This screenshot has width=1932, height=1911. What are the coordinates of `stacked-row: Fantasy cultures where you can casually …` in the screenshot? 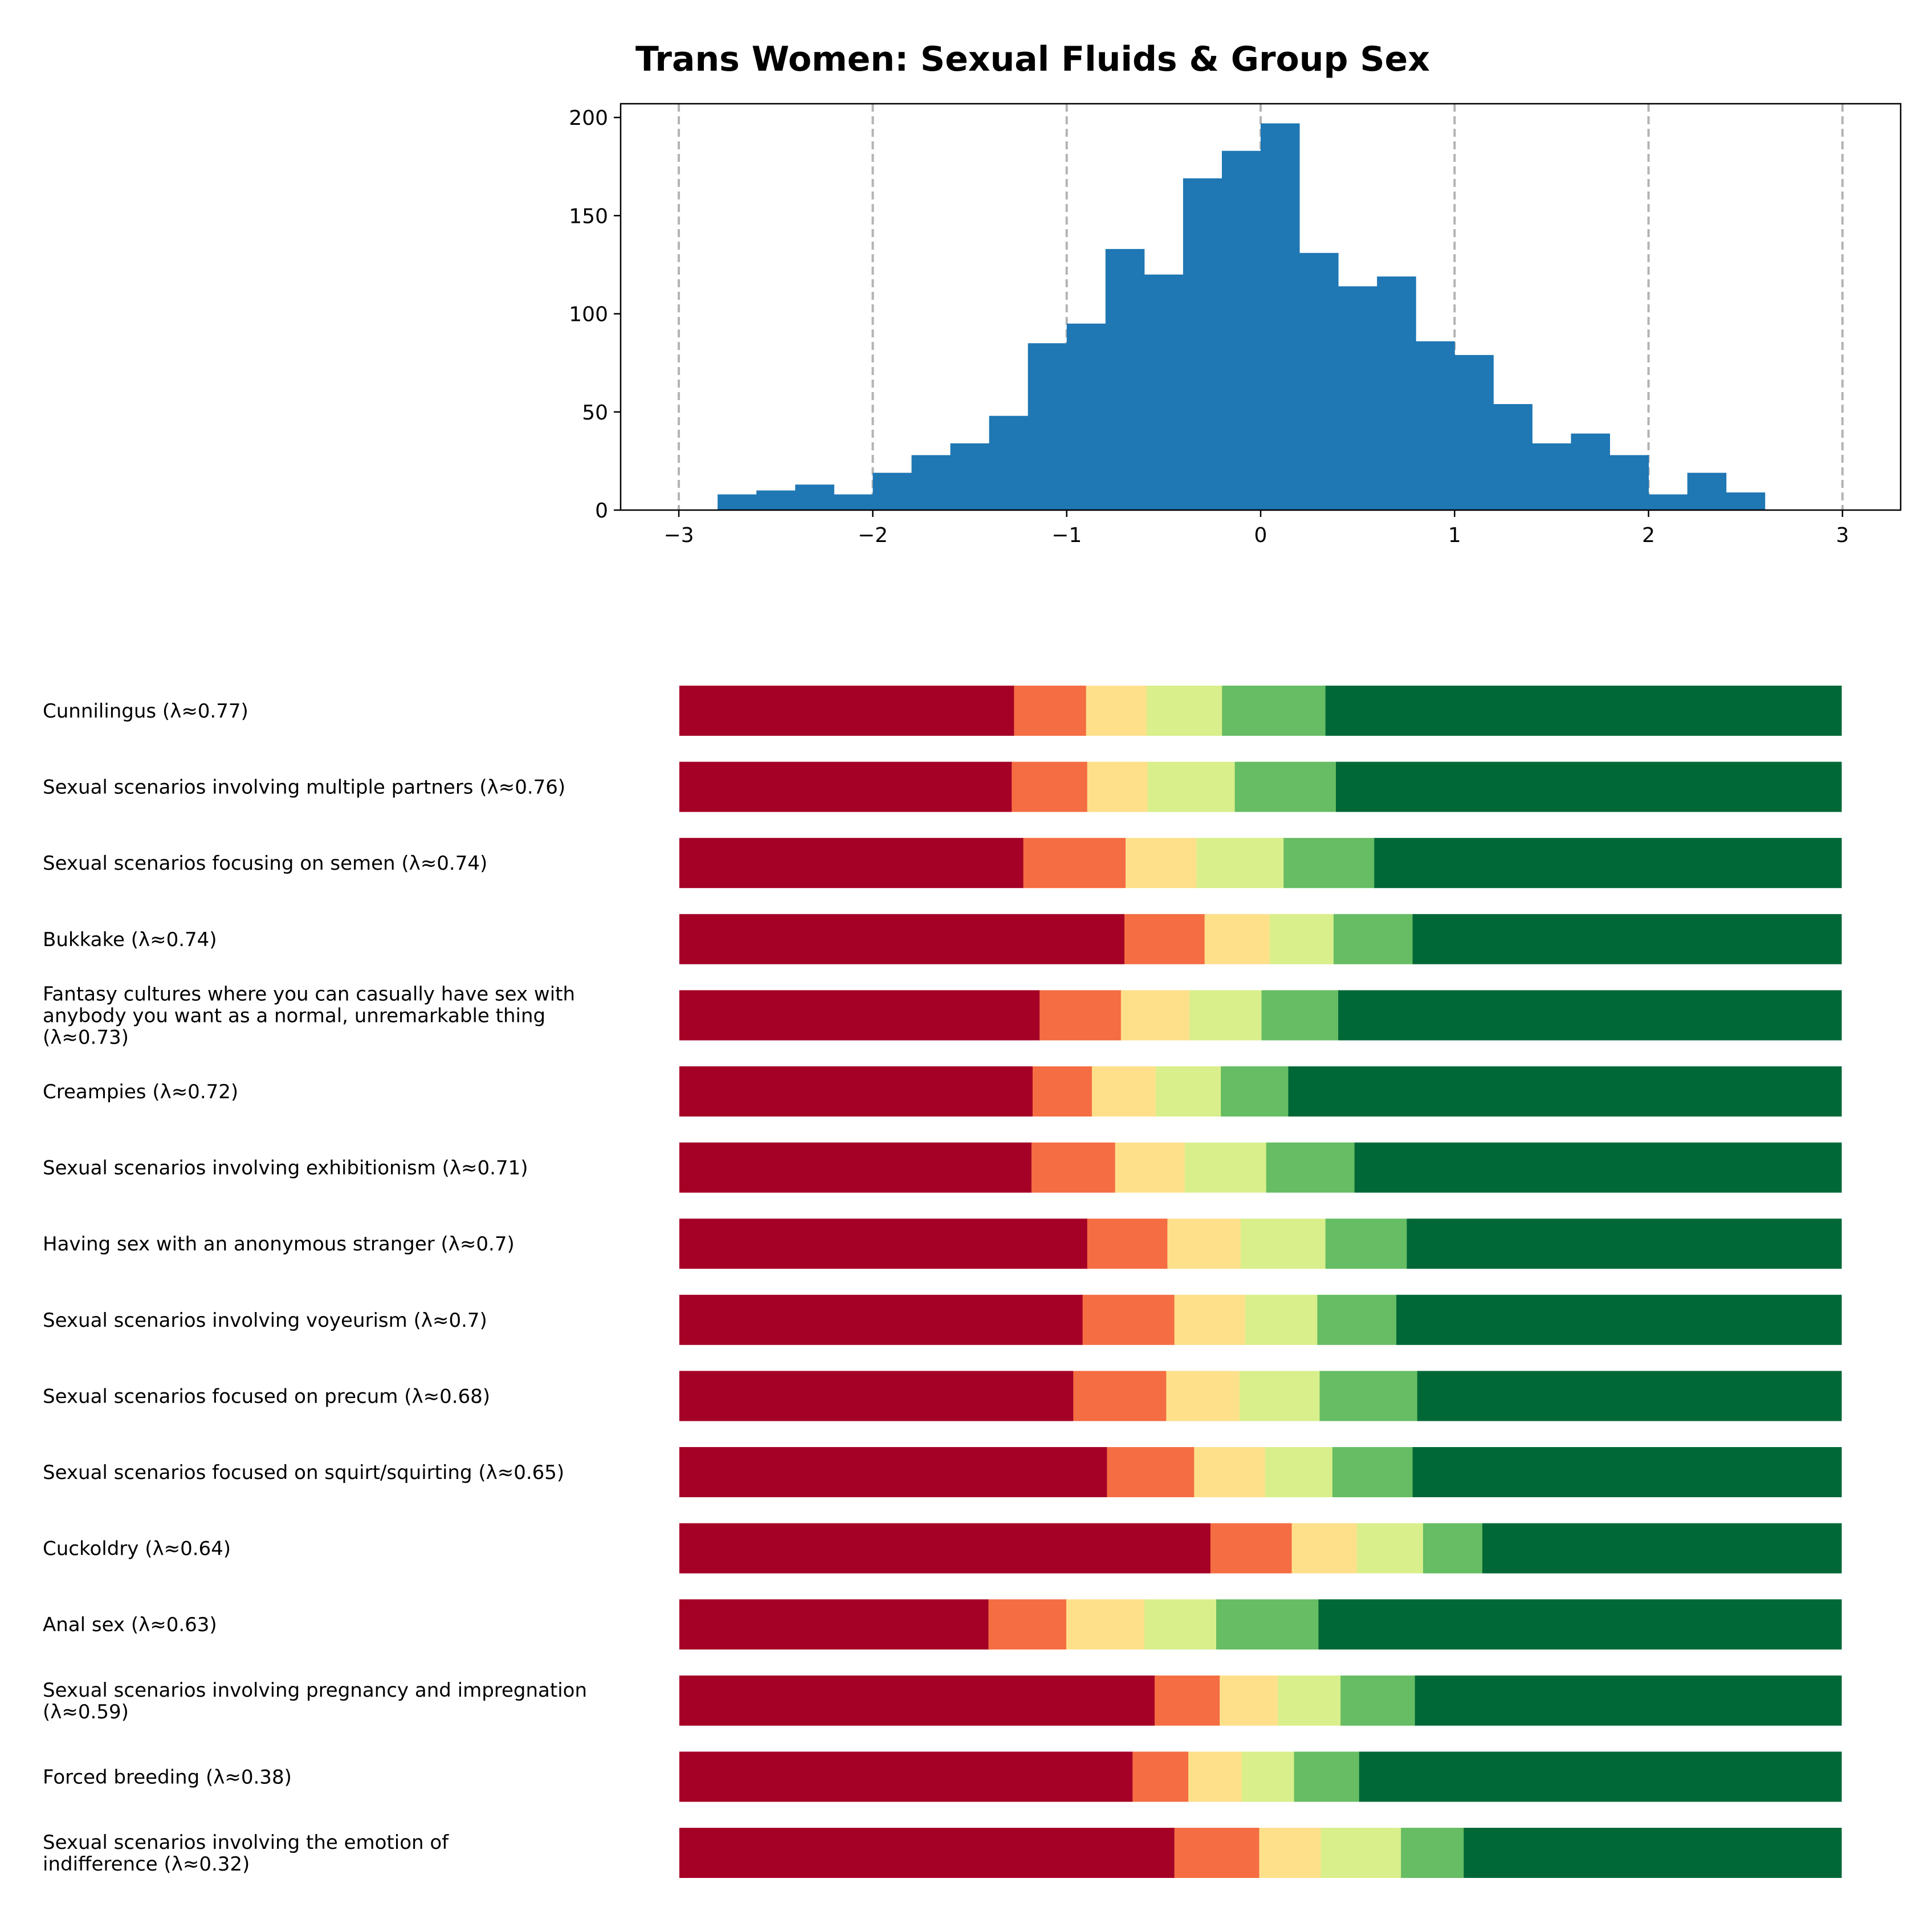 It's located at (942, 1016).